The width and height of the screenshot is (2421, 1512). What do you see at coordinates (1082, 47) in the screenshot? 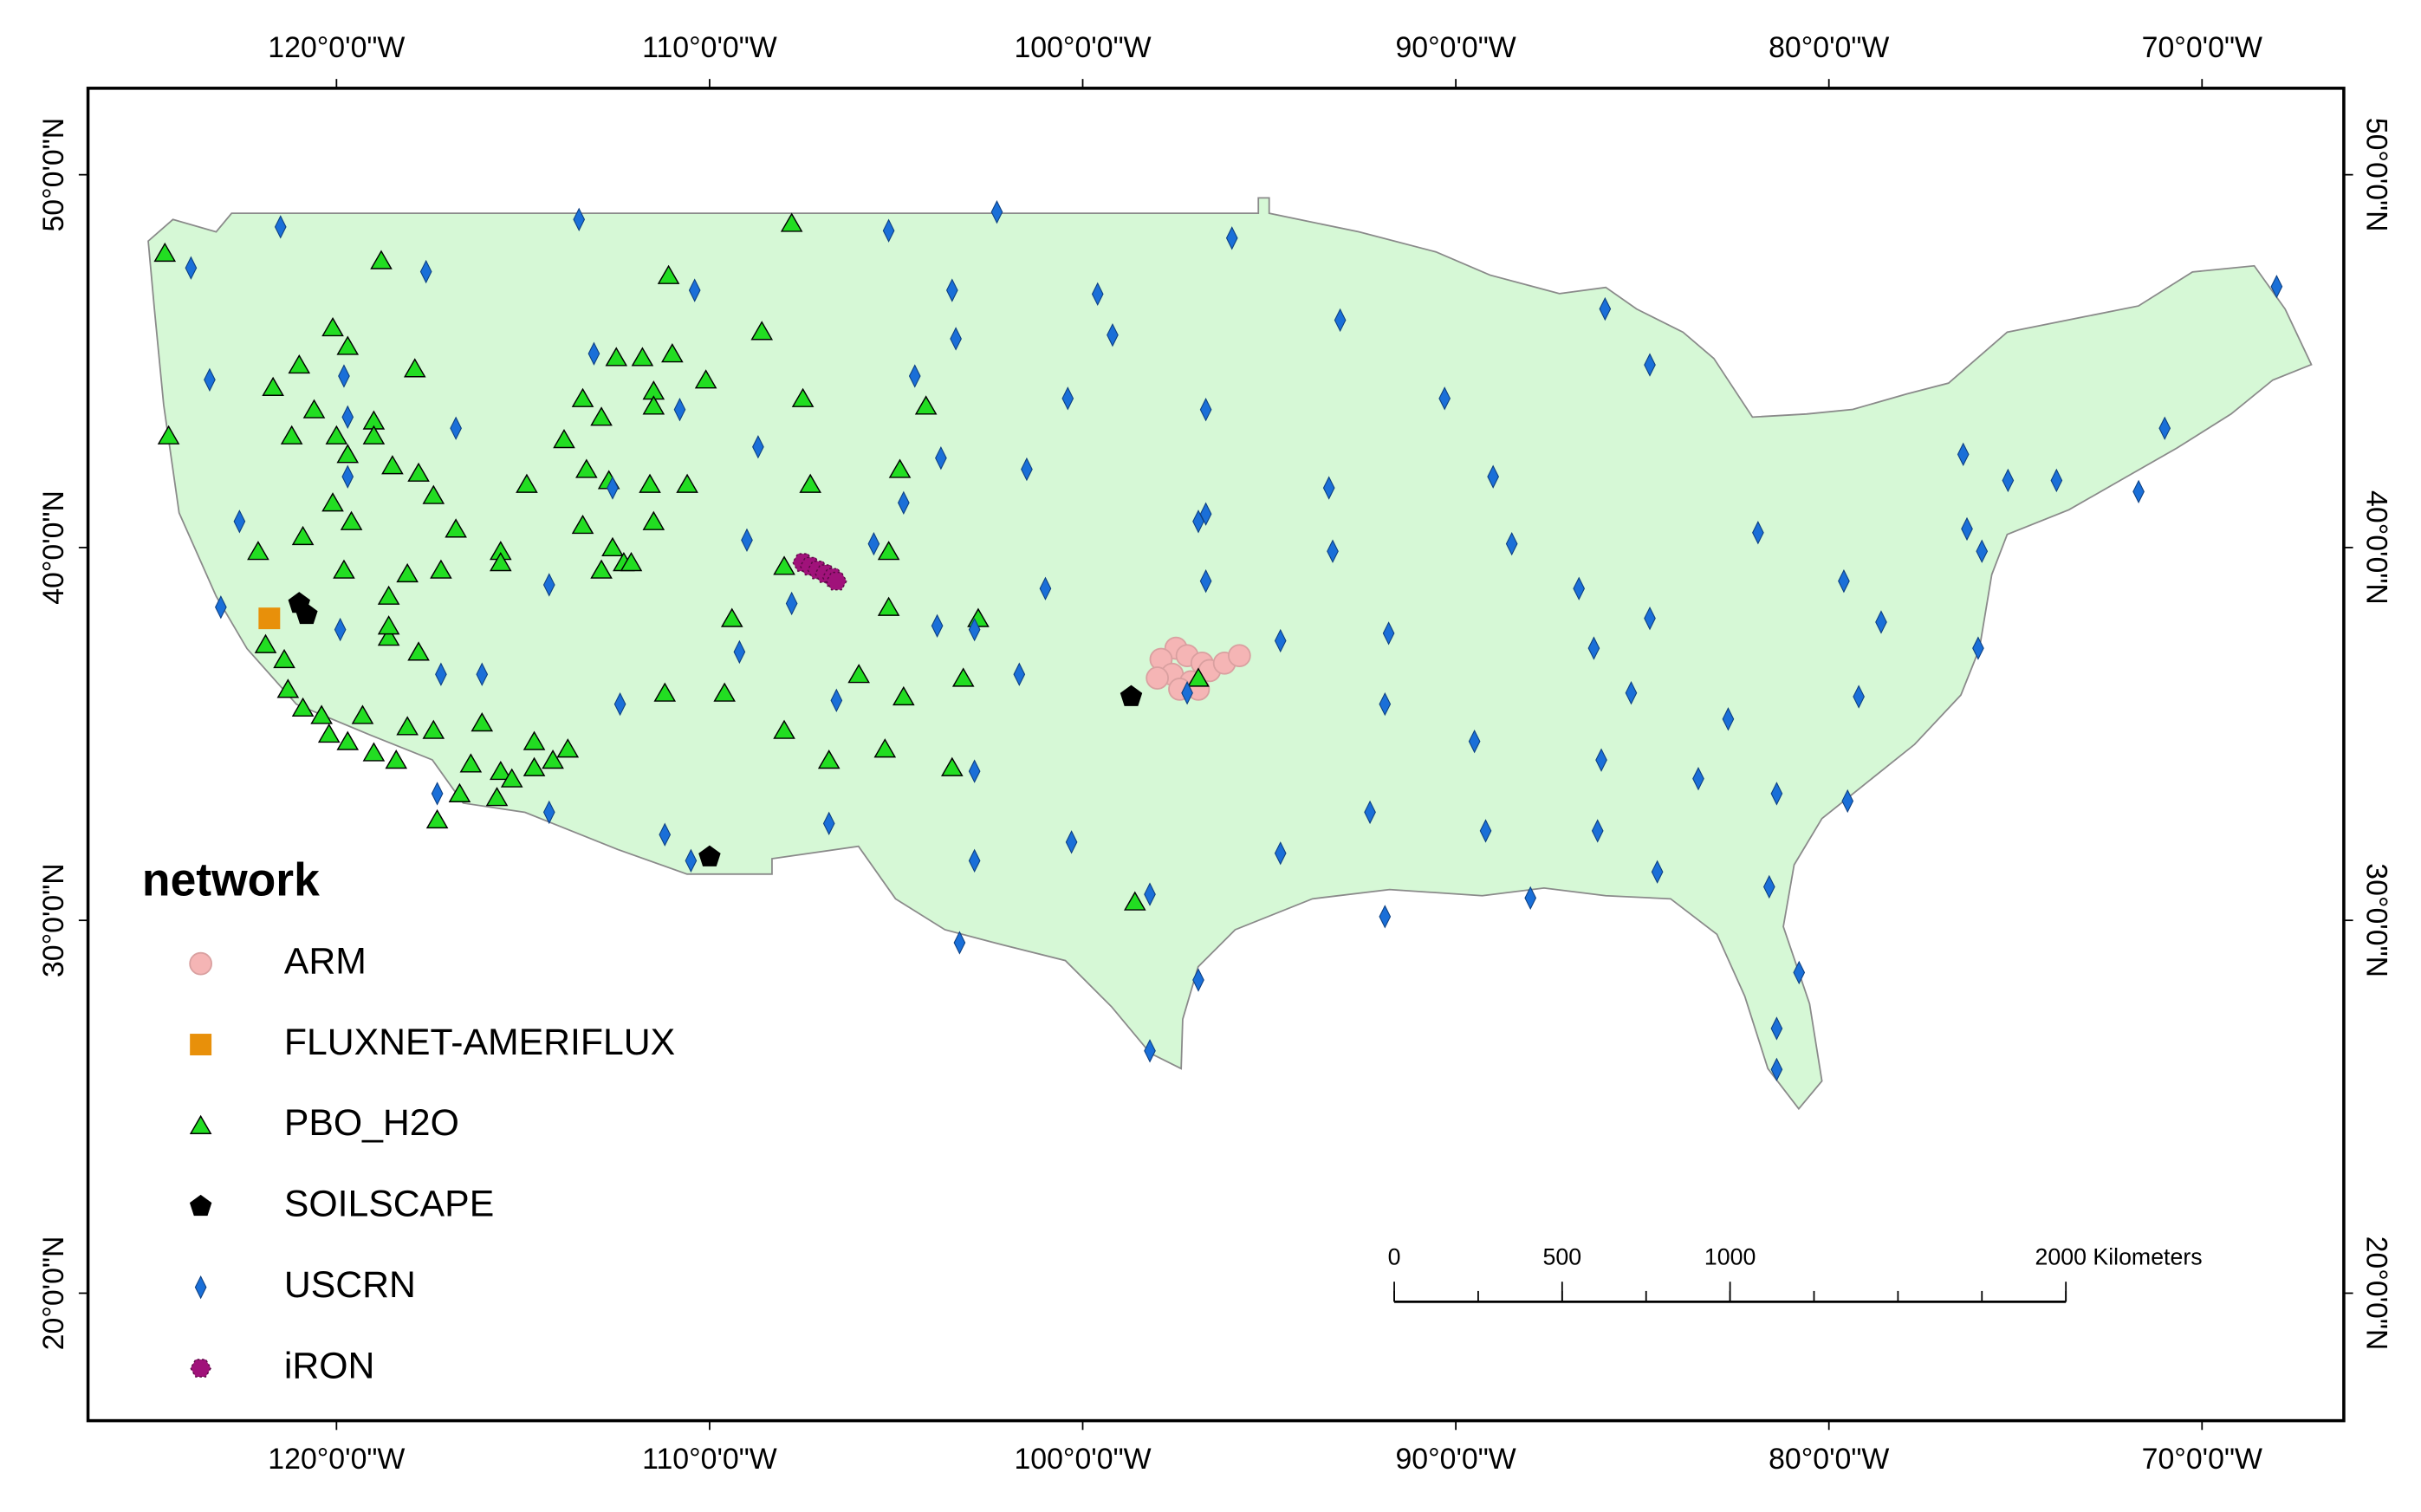
I see `x-tick-label-top: 100°0'0"W` at bounding box center [1082, 47].